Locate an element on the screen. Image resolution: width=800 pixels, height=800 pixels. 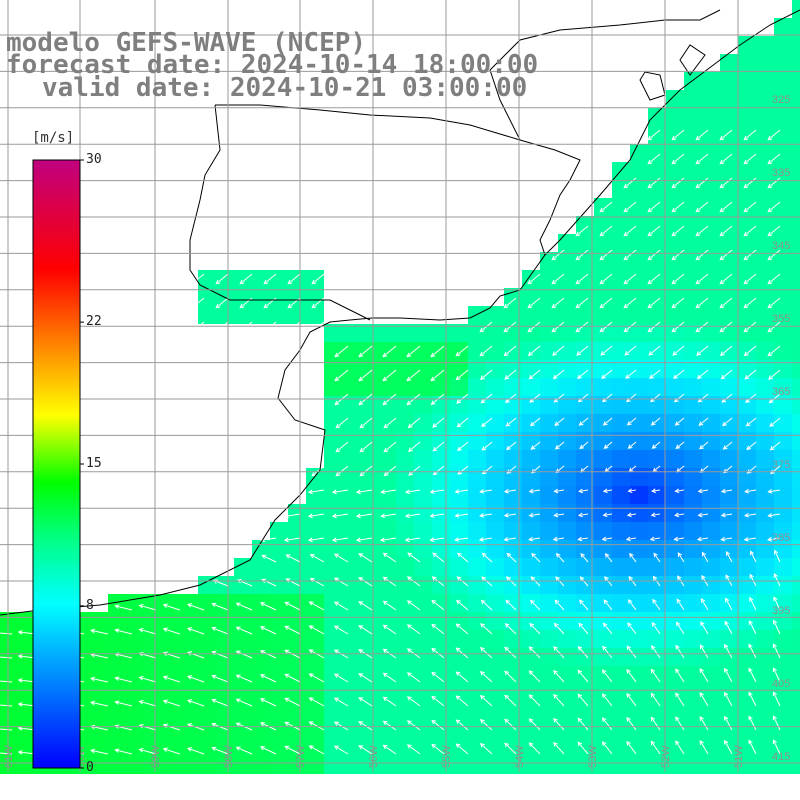
forecast-date: forecast date: 2024-10-14 18:00:00 is located at coordinates (272, 65).